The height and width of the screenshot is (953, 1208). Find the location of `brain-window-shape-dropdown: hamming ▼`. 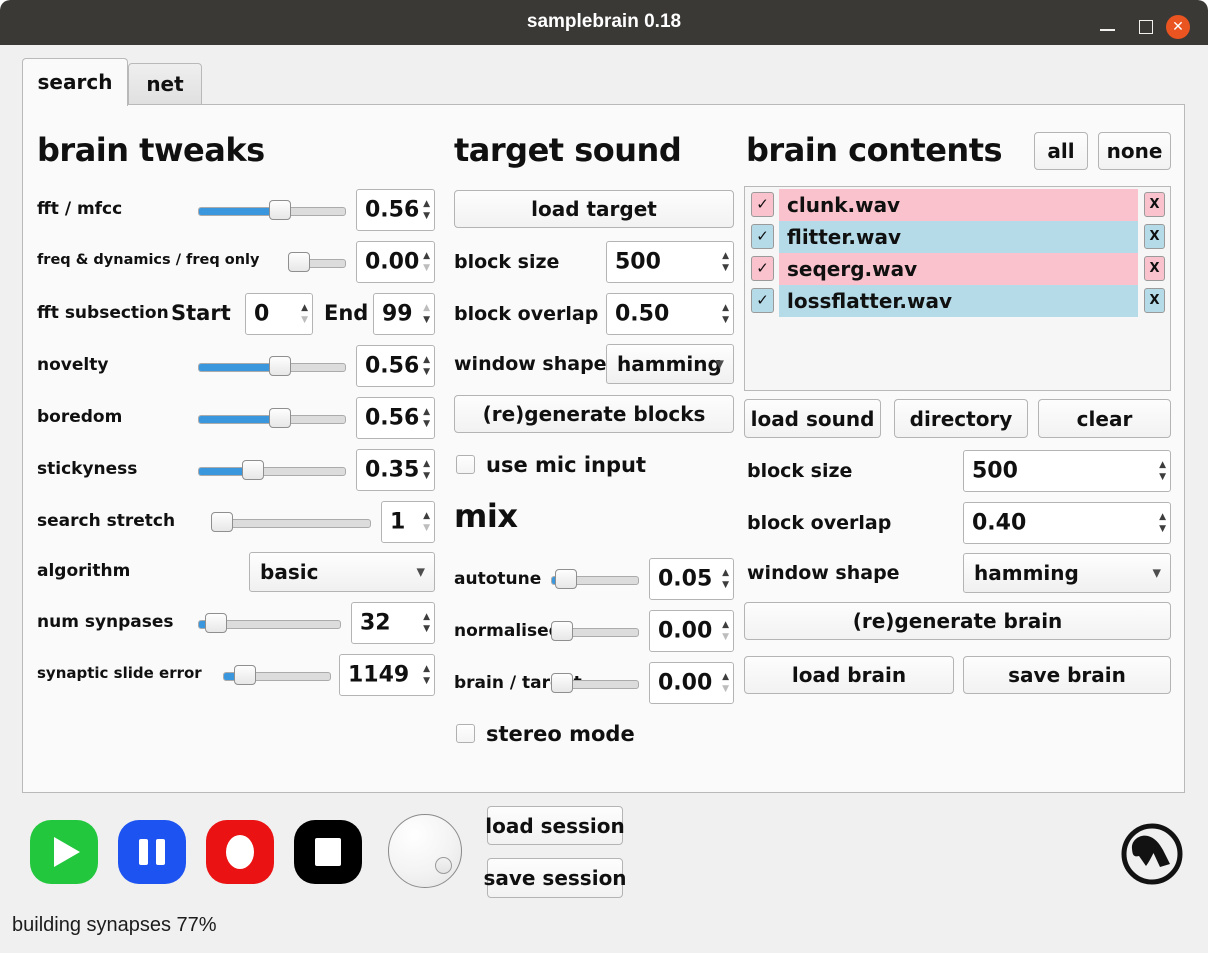

brain-window-shape-dropdown: hamming ▼ is located at coordinates (1067, 573).